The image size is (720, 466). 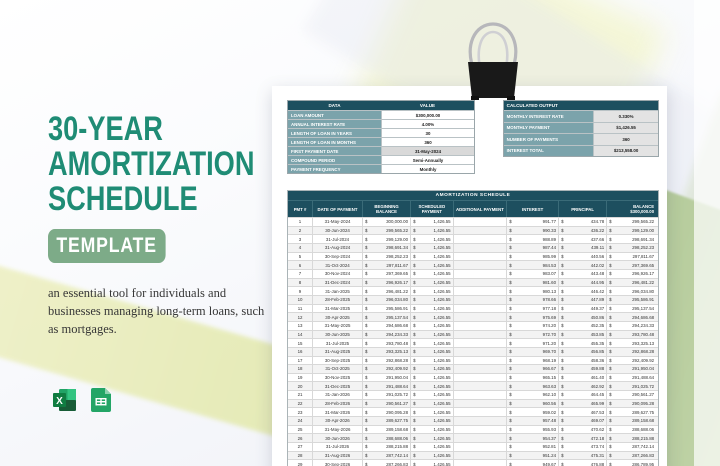 I want to click on schedule-cell: 28, so click(x=300, y=456).